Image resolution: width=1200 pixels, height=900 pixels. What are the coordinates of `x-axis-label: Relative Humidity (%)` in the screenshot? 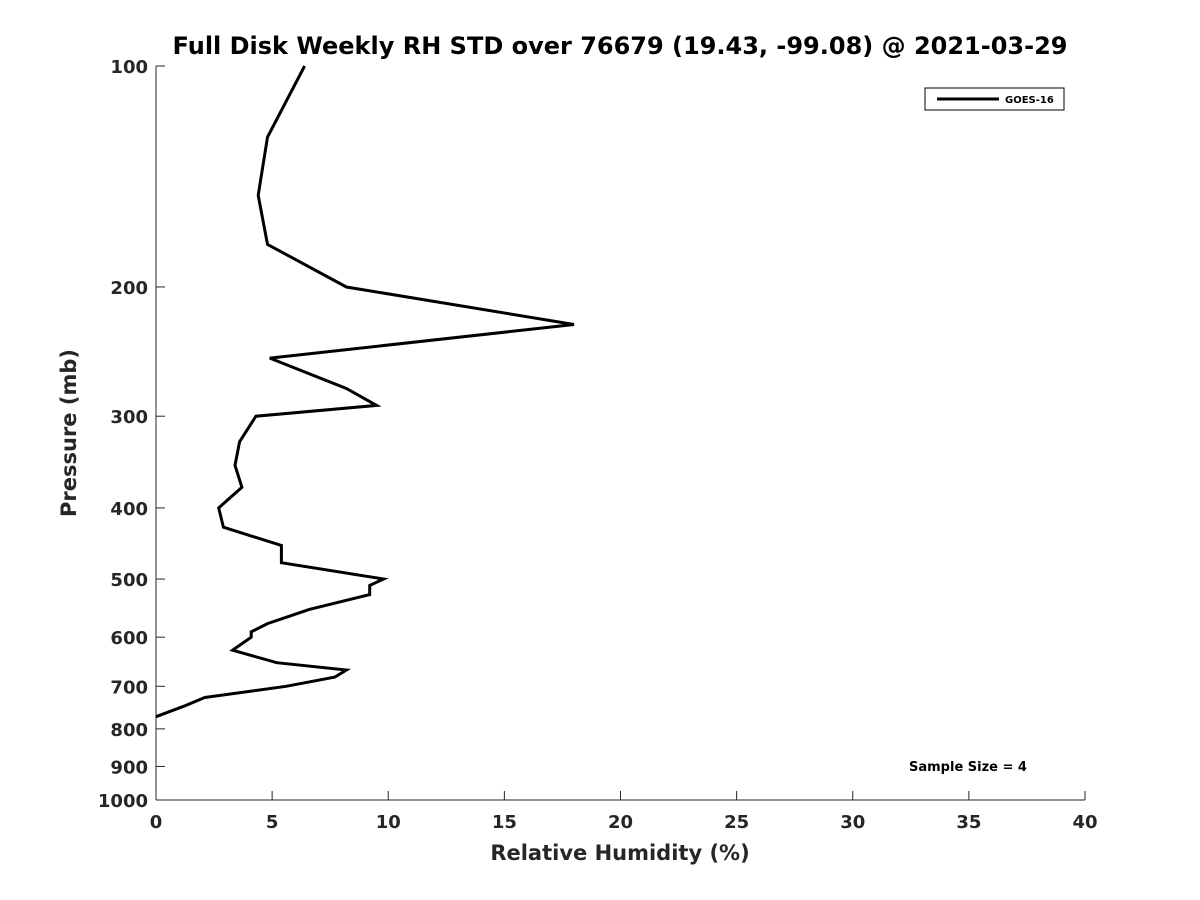 It's located at (619, 853).